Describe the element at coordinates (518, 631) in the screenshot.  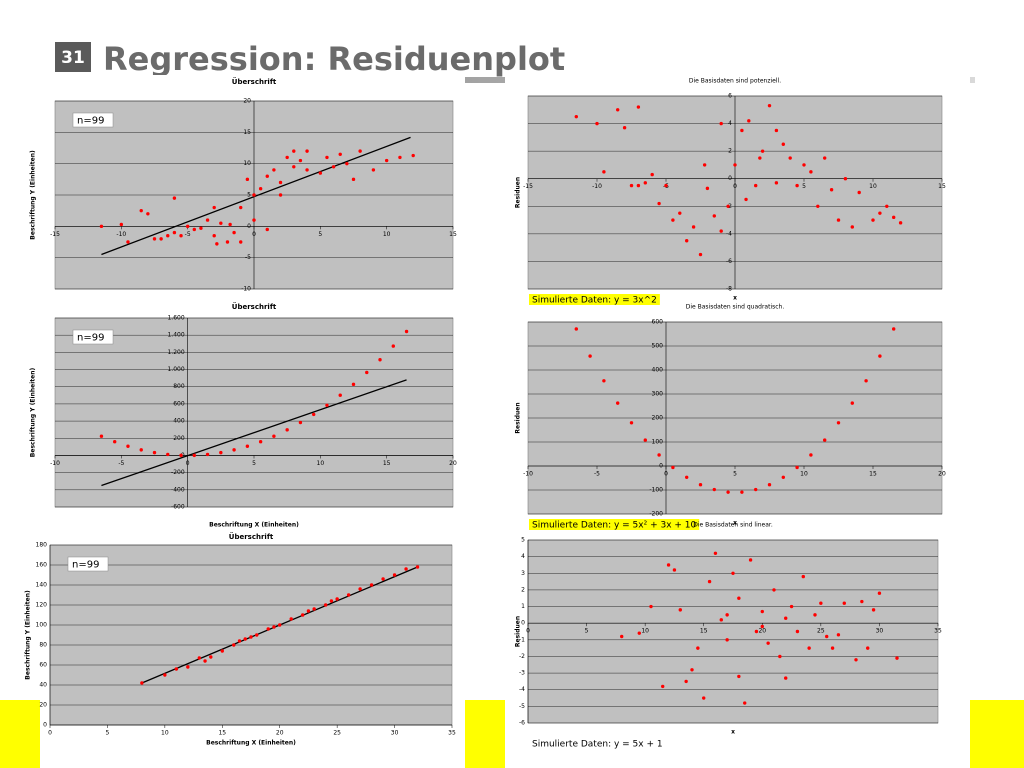
I see `y-axis-label: Residuen` at that location.